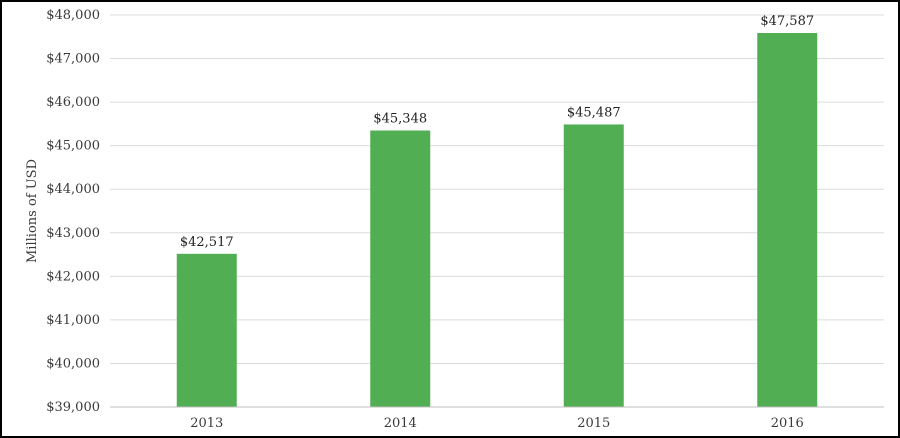  Describe the element at coordinates (400, 268) in the screenshot. I see `bar-2014` at that location.